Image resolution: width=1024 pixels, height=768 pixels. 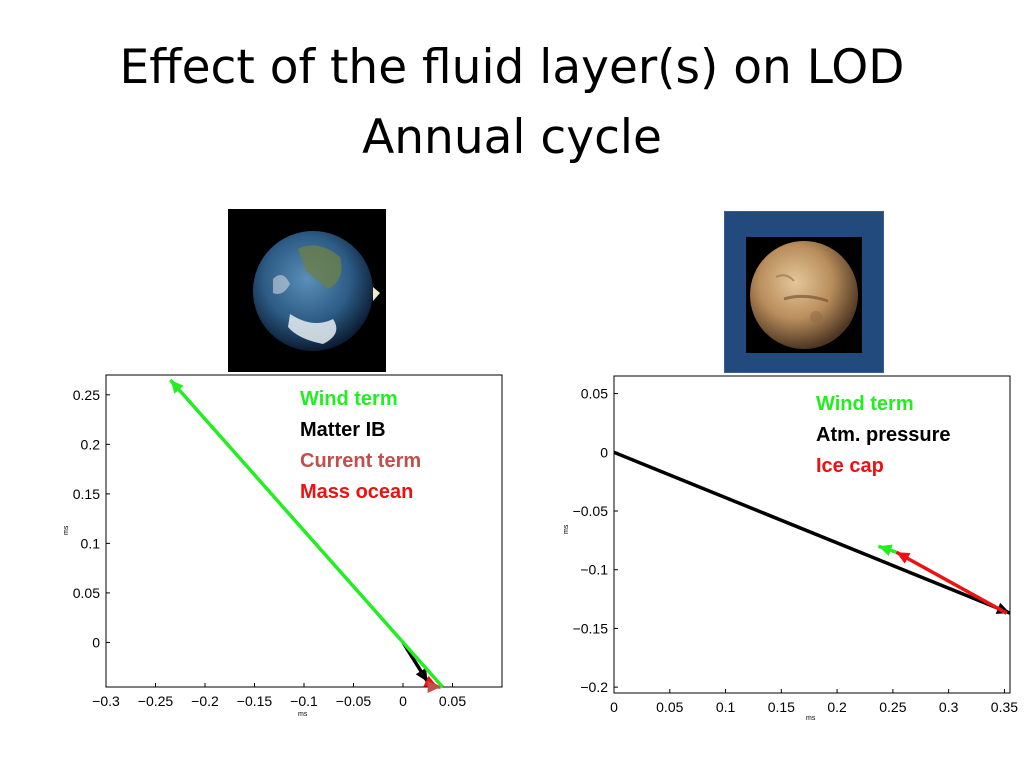 I want to click on left-arrowhead-matter-ib, so click(x=421, y=675).